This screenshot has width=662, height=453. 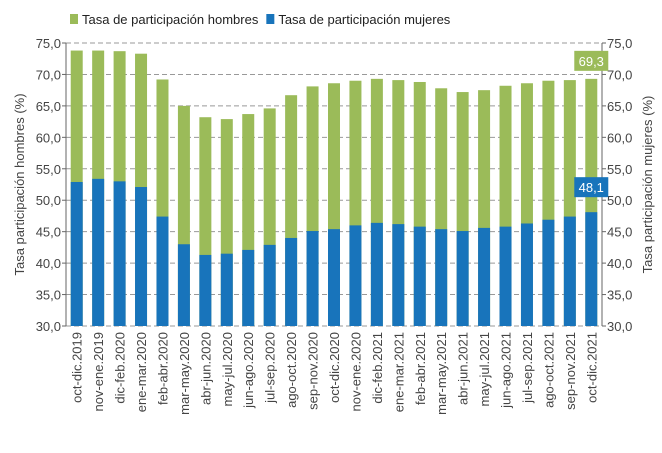 What do you see at coordinates (48, 263) in the screenshot?
I see `y-tick-label: 40,0` at bounding box center [48, 263].